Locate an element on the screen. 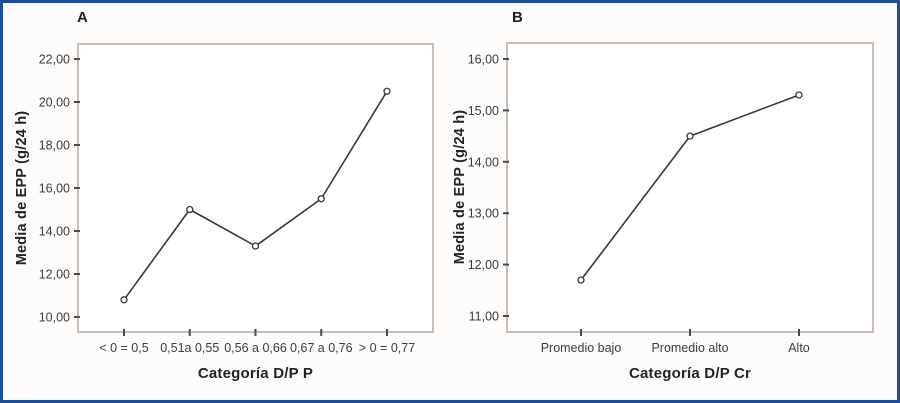  x-category-label: Promedio bajo is located at coordinates (581, 348).